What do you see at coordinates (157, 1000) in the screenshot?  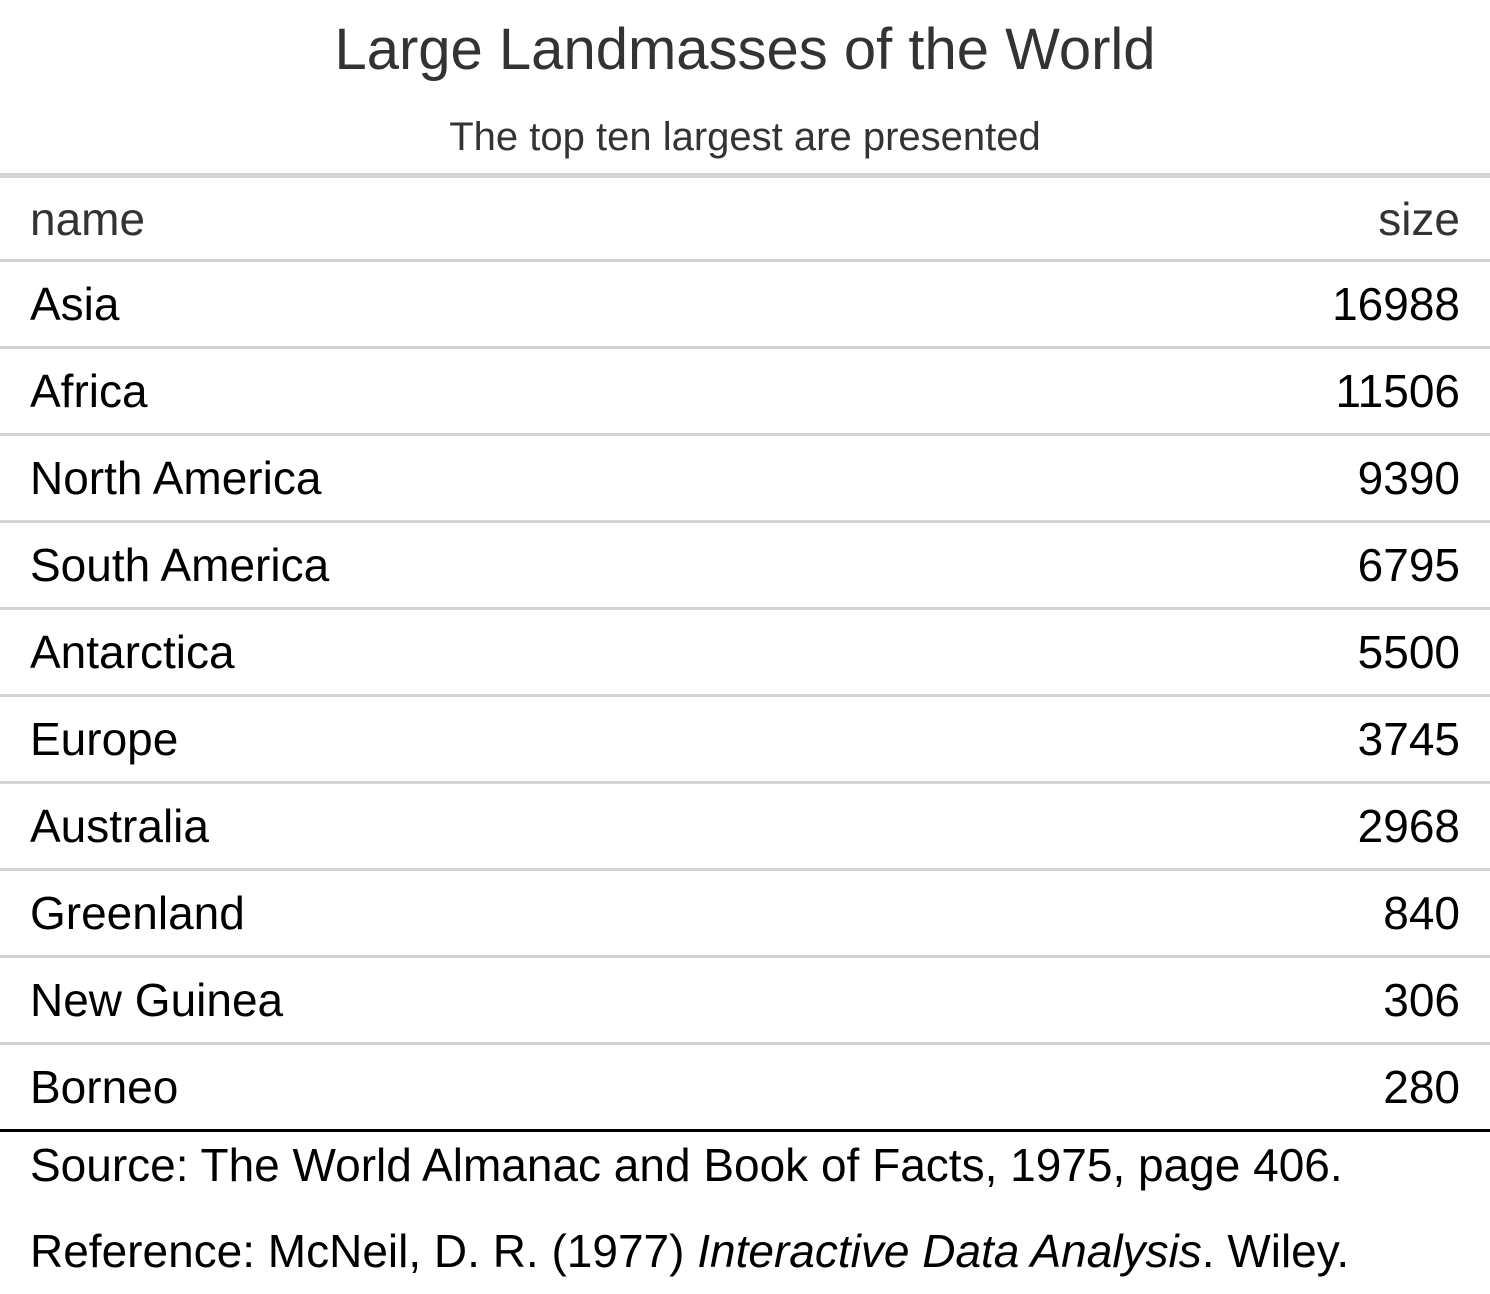 I see `cell-name: New Guinea` at bounding box center [157, 1000].